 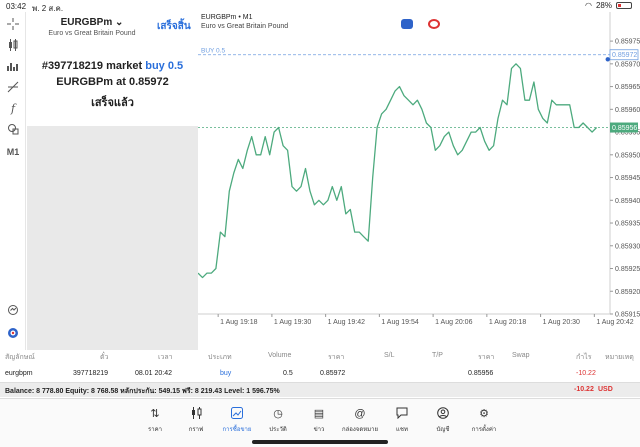 I want to click on chat-icon, so click(x=402, y=414).